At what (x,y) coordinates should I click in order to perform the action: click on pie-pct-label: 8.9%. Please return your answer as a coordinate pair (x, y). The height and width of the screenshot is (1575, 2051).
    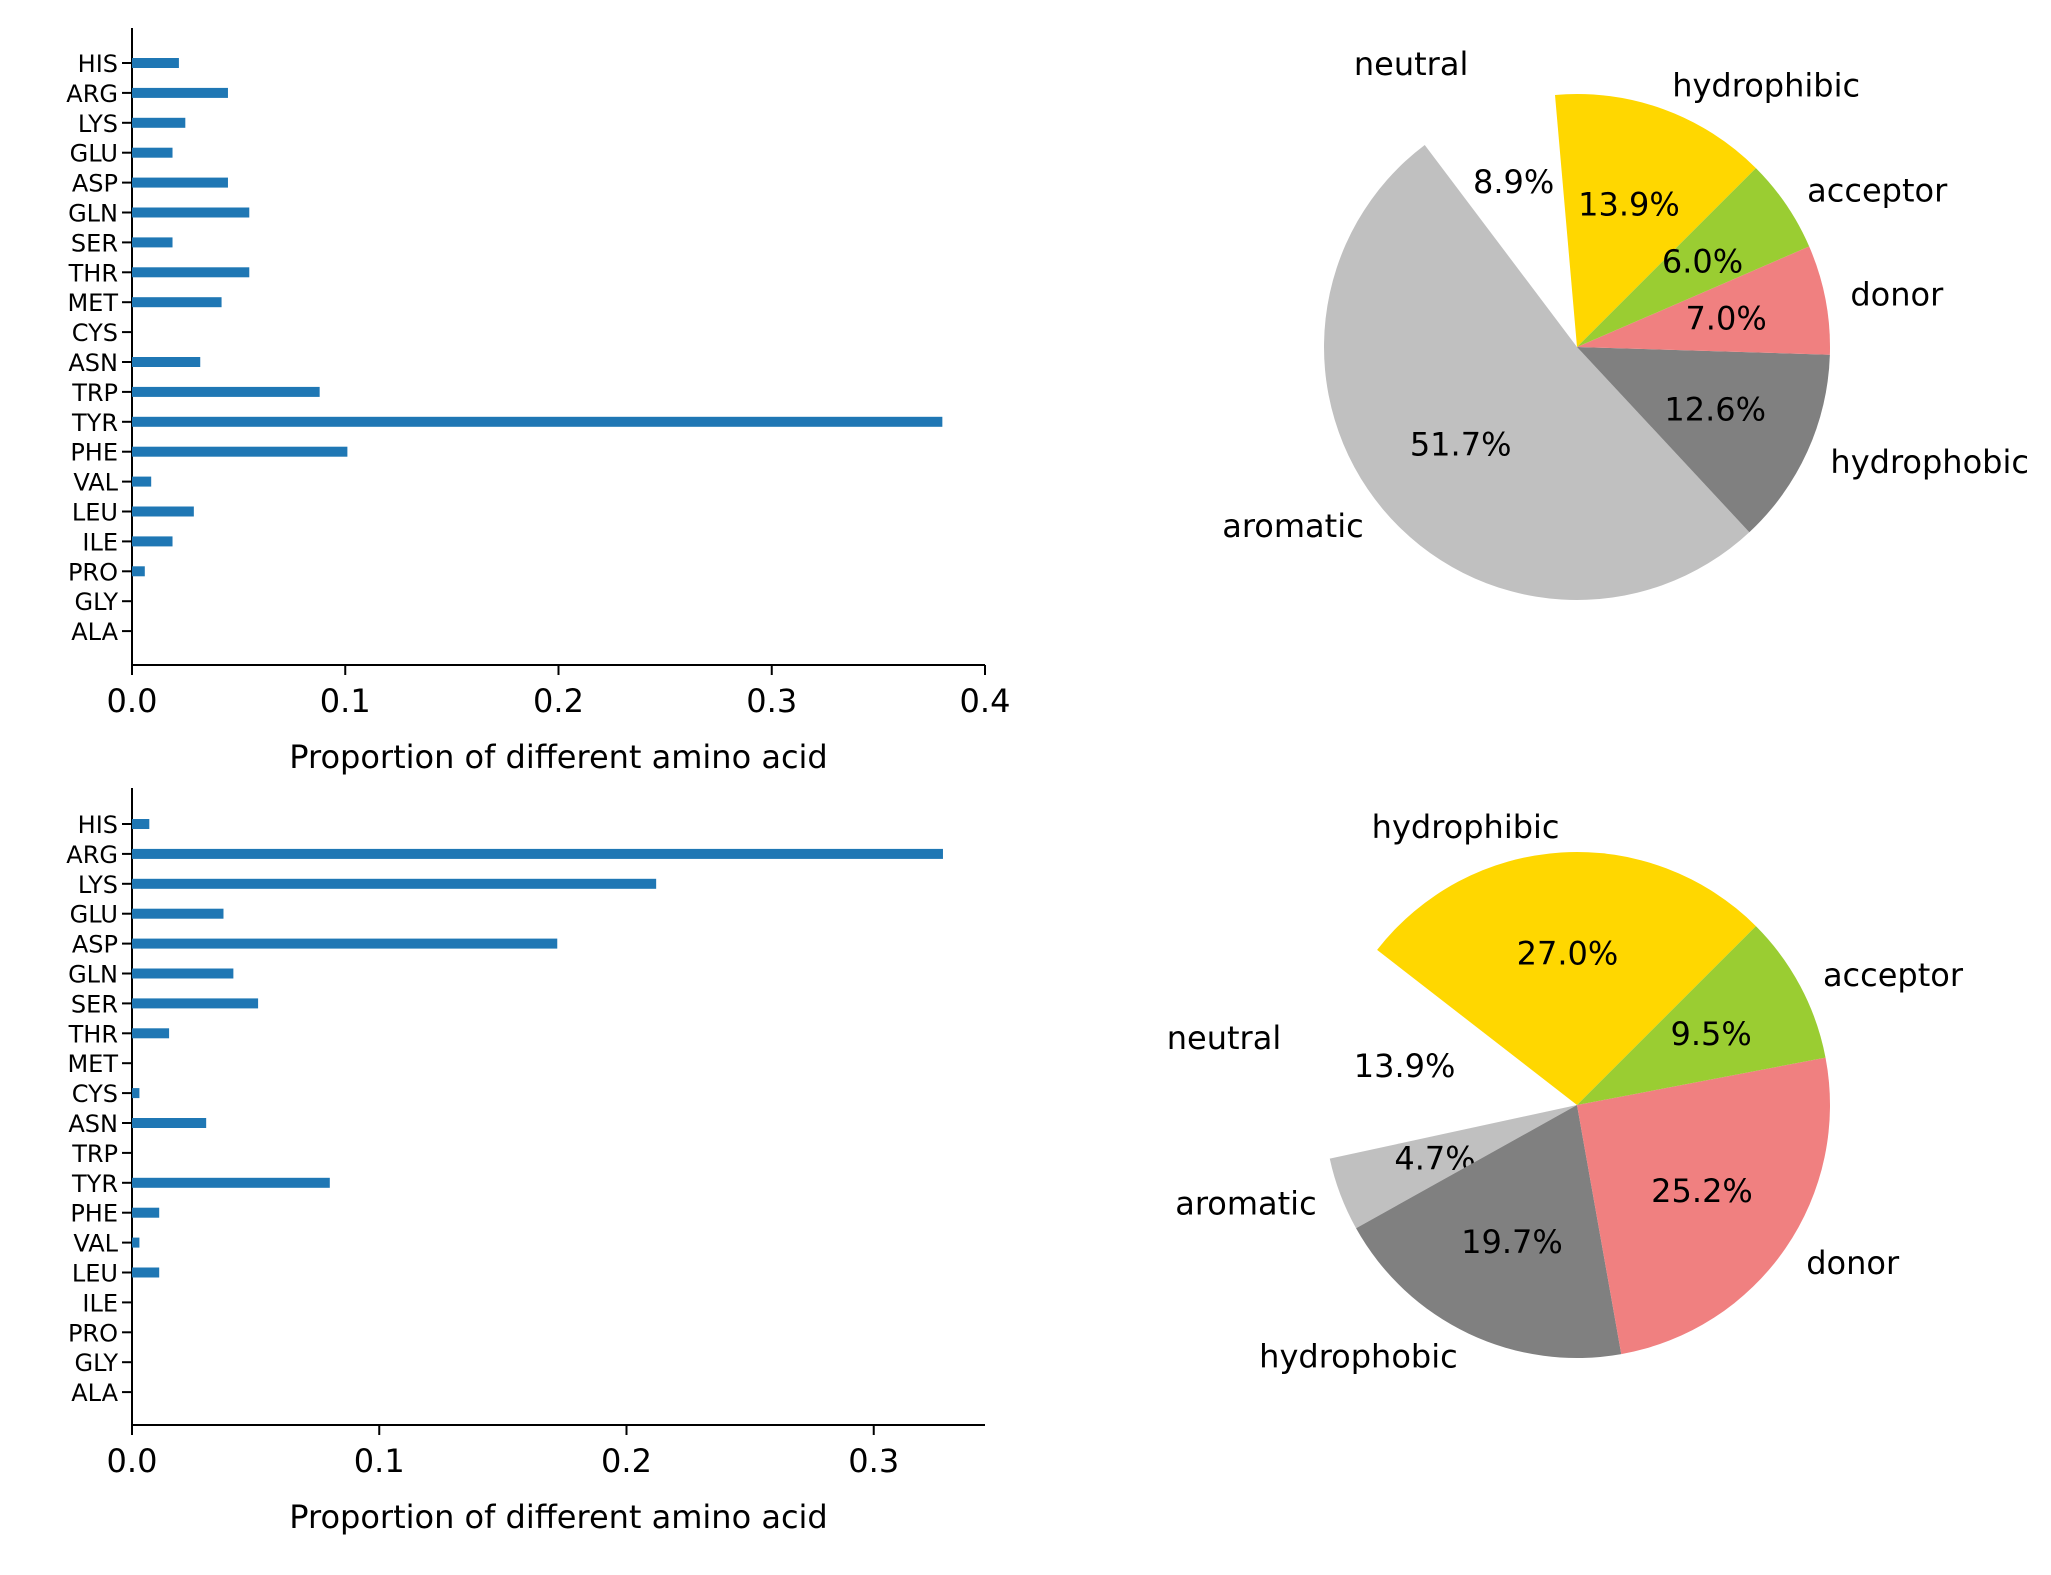
    Looking at the image, I should click on (1513, 182).